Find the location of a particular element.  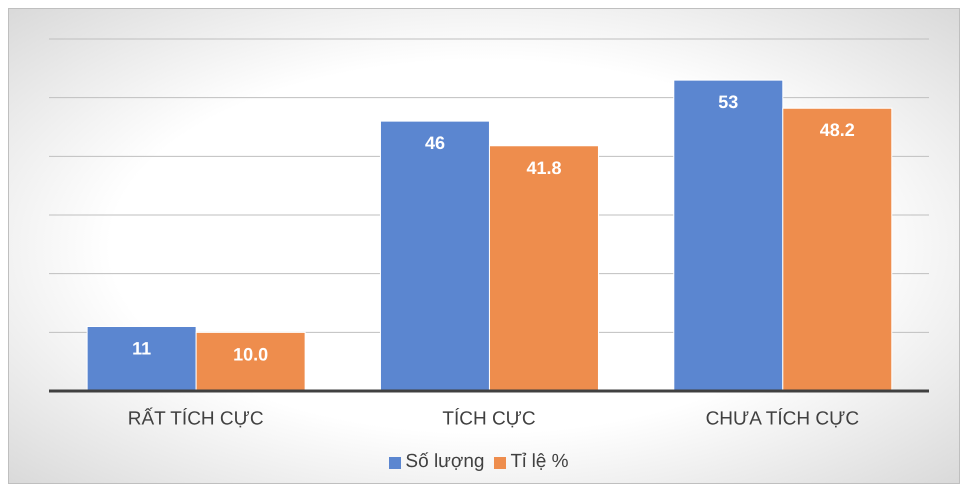

data-label: 11 is located at coordinates (142, 348).